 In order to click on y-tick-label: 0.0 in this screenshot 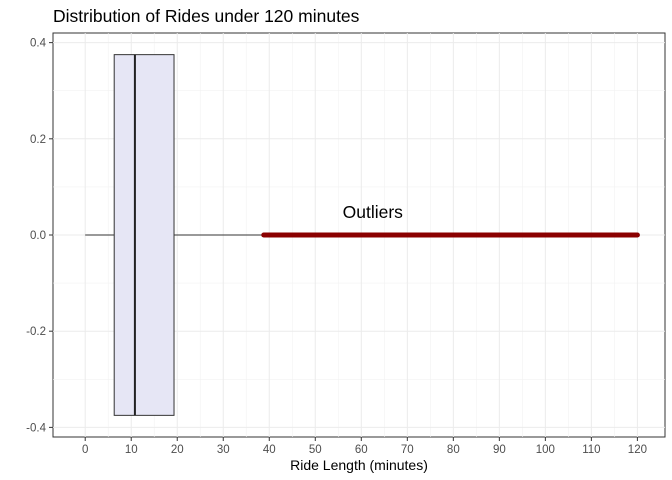, I will do `click(38, 236)`.